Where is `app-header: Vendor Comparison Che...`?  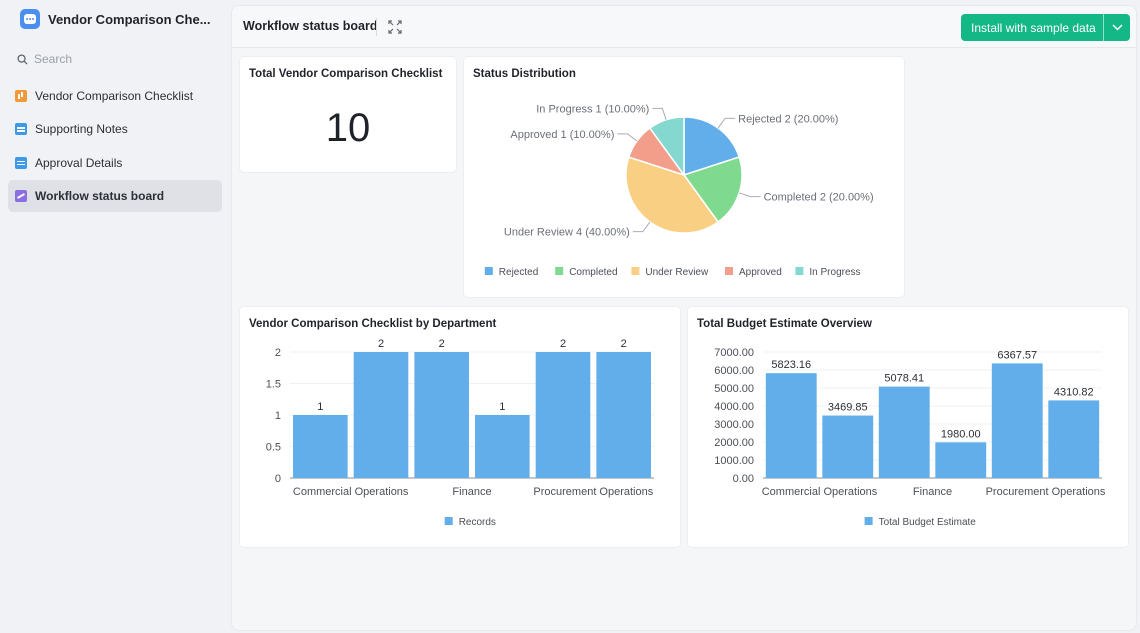
app-header: Vendor Comparison Che... is located at coordinates (117, 19).